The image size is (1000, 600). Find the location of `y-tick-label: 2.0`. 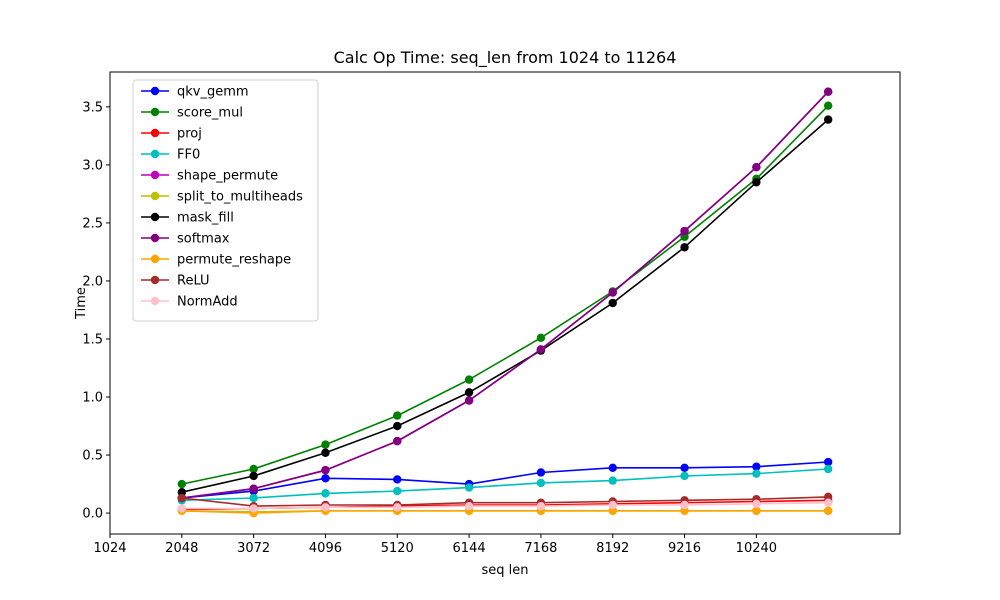

y-tick-label: 2.0 is located at coordinates (92, 281).